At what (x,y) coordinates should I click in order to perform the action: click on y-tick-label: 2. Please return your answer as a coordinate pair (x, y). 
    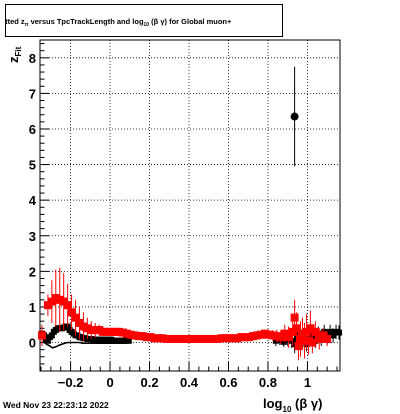
    Looking at the image, I should click on (32, 271).